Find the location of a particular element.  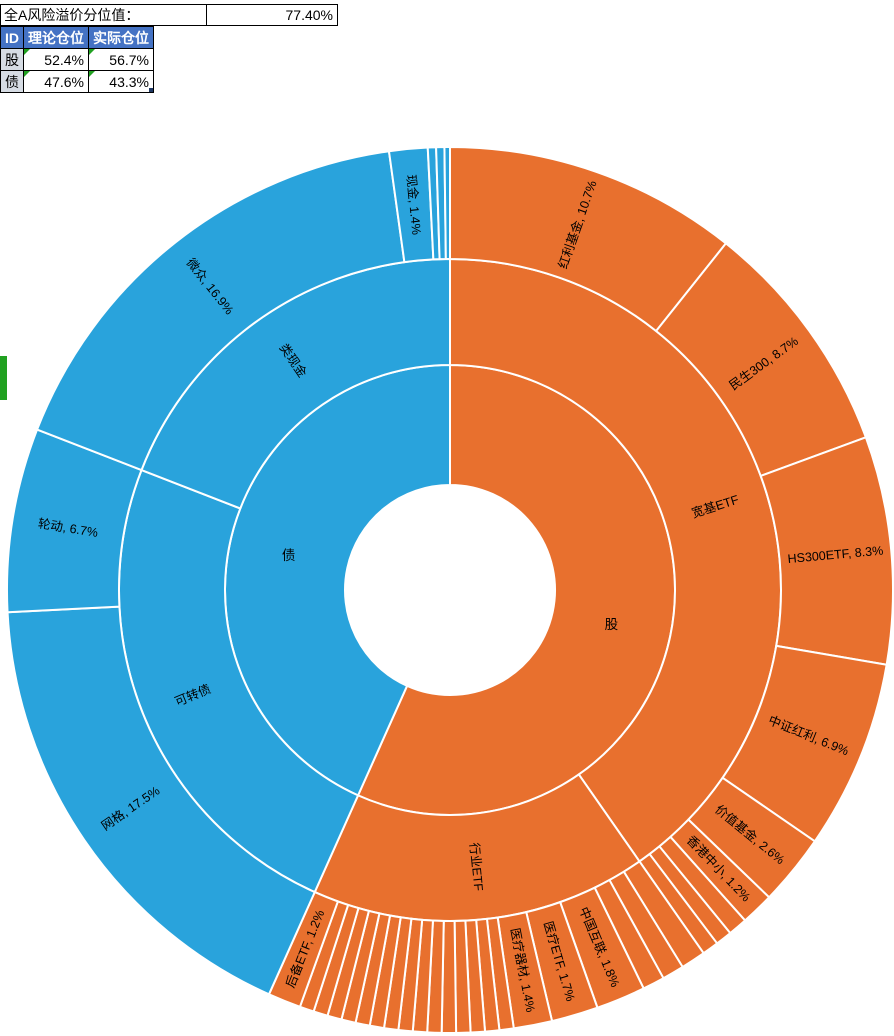

col-header-actual: 实际仓位 is located at coordinates (121, 37).